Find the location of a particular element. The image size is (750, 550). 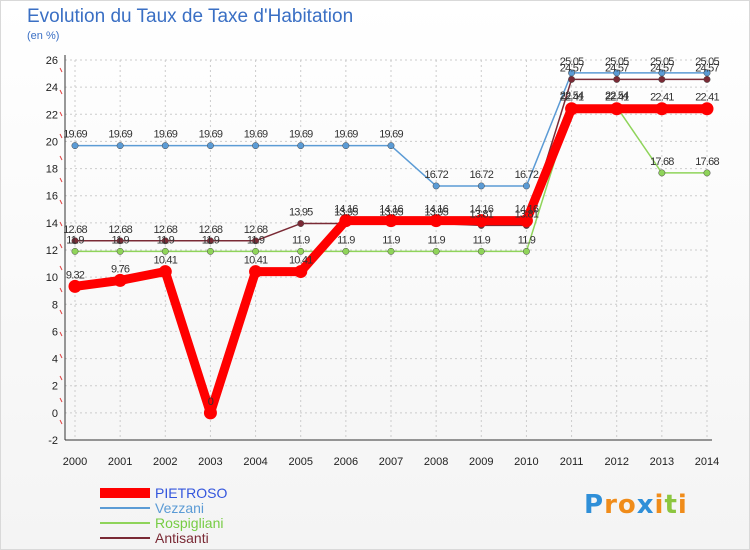

logo-letter: P is located at coordinates (594, 505).